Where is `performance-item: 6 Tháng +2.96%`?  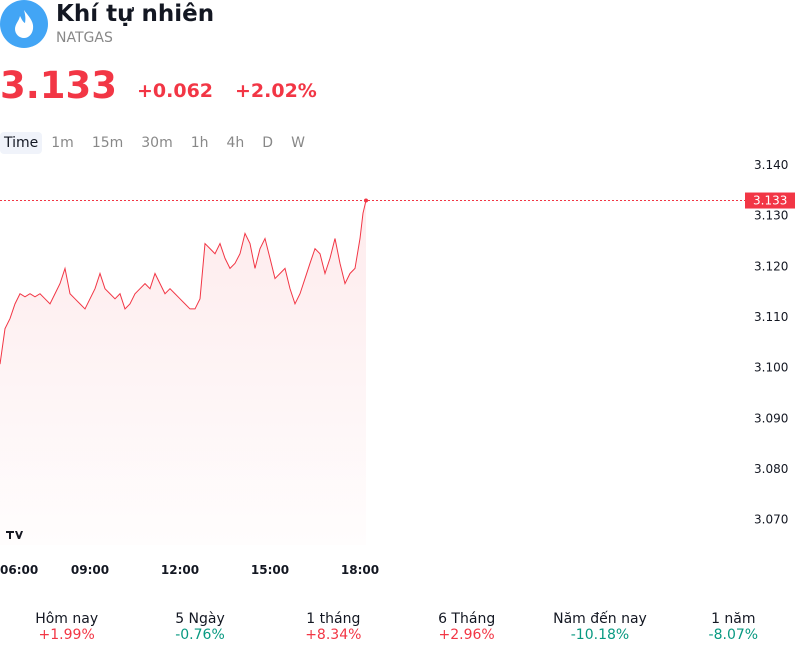
performance-item: 6 Tháng +2.96% is located at coordinates (466, 627).